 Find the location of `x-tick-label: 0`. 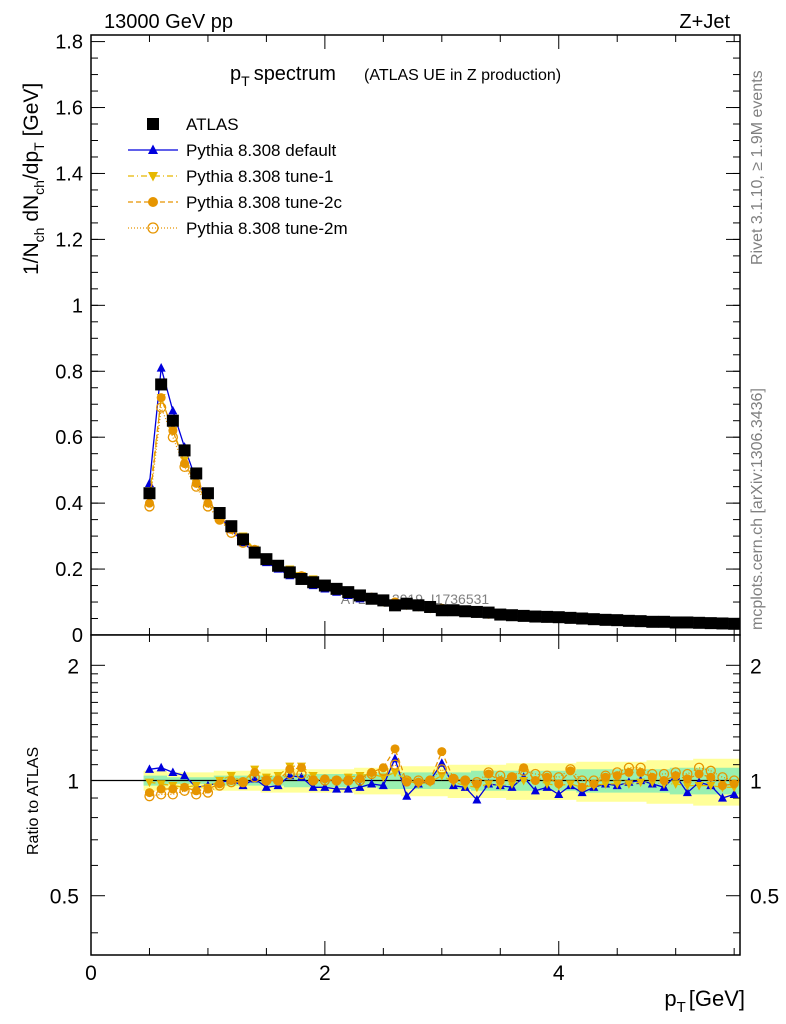

x-tick-label: 0 is located at coordinates (91, 973).